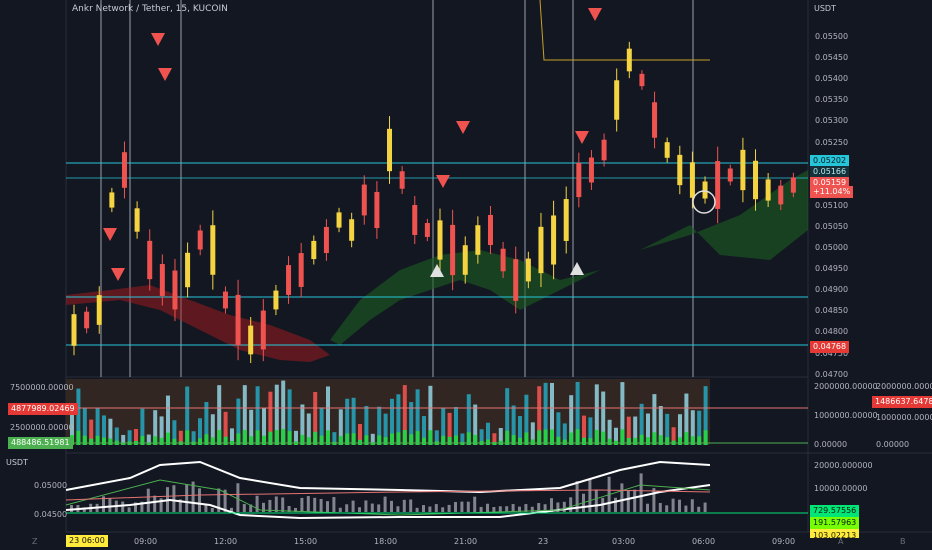 Image resolution: width=932 pixels, height=550 pixels. Describe the element at coordinates (832, 311) in the screenshot. I see `price-tick: 0.04850` at that location.